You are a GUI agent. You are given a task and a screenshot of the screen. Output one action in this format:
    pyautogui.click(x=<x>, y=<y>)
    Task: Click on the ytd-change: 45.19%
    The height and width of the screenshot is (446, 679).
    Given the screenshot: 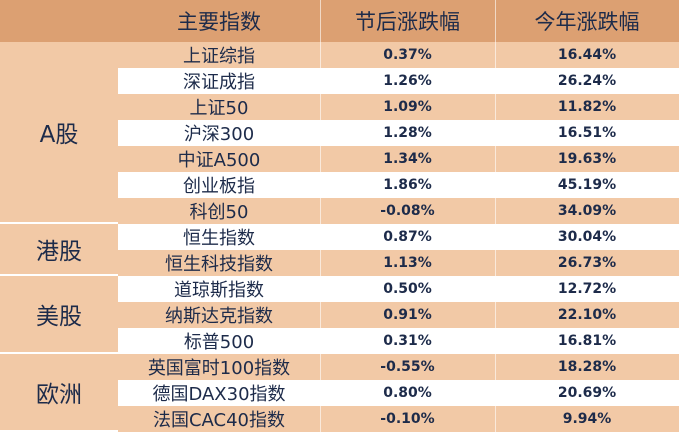 What is the action you would take?
    pyautogui.click(x=587, y=185)
    